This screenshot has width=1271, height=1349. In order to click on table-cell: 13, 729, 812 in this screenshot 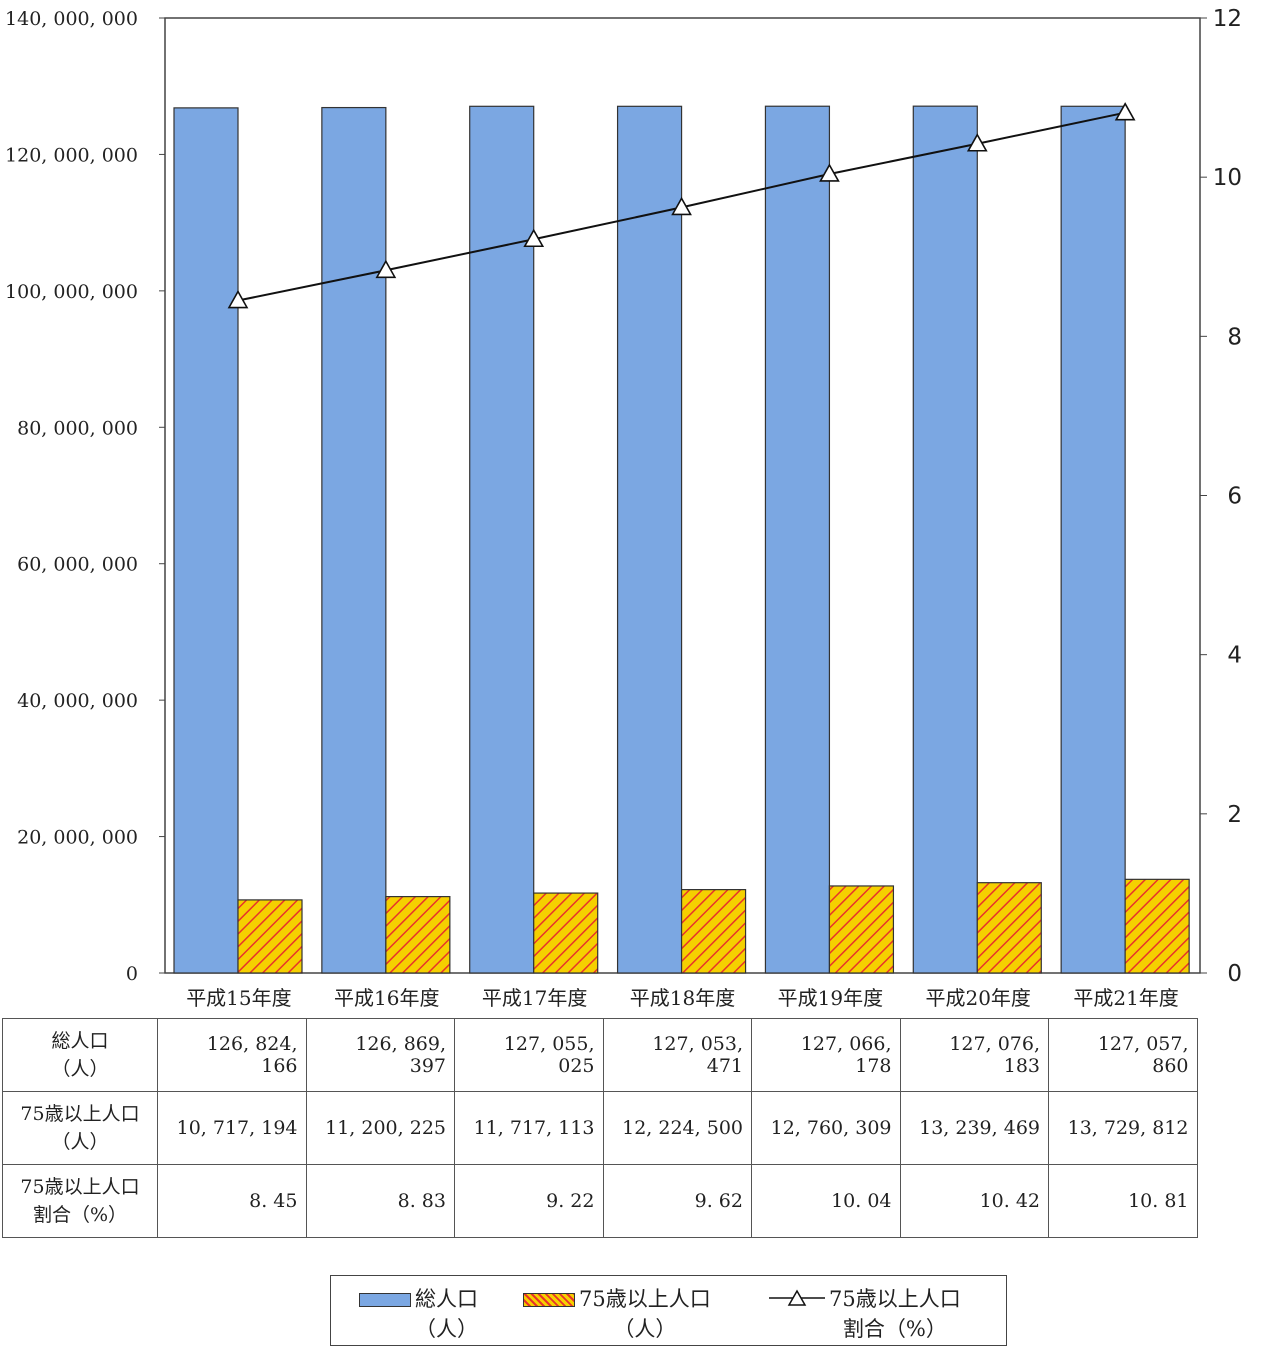, I will do `click(1123, 1128)`.